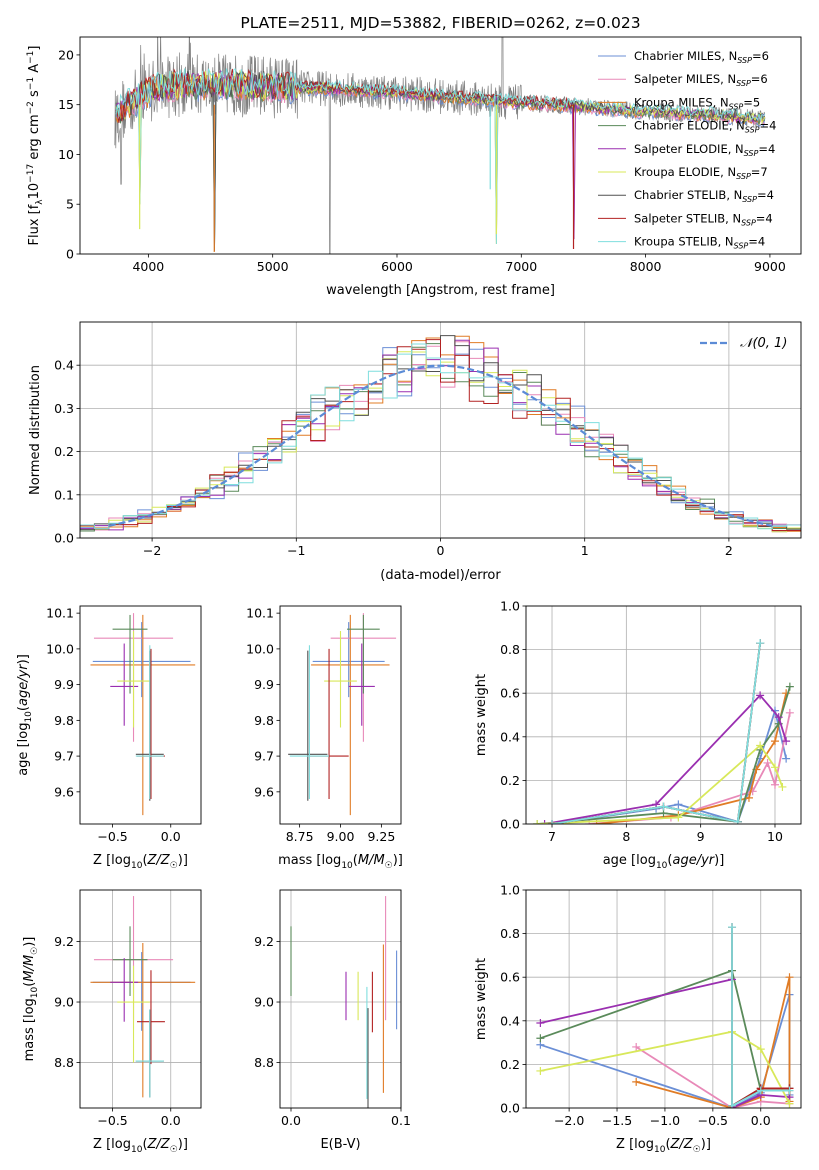 Image resolution: width=819 pixels, height=1170 pixels. What do you see at coordinates (751, 102) in the screenshot?
I see `label-part: =5` at bounding box center [751, 102].